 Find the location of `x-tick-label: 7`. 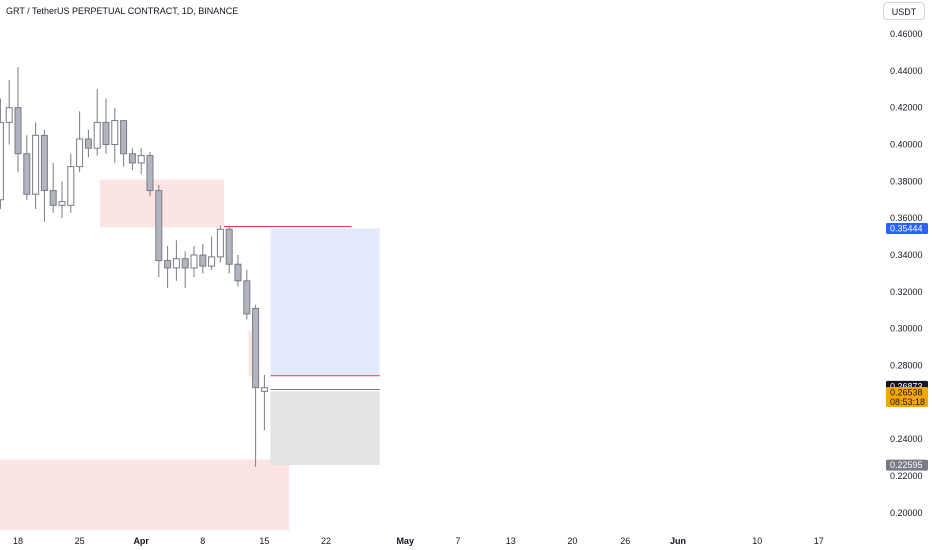

x-tick-label: 7 is located at coordinates (457, 541).